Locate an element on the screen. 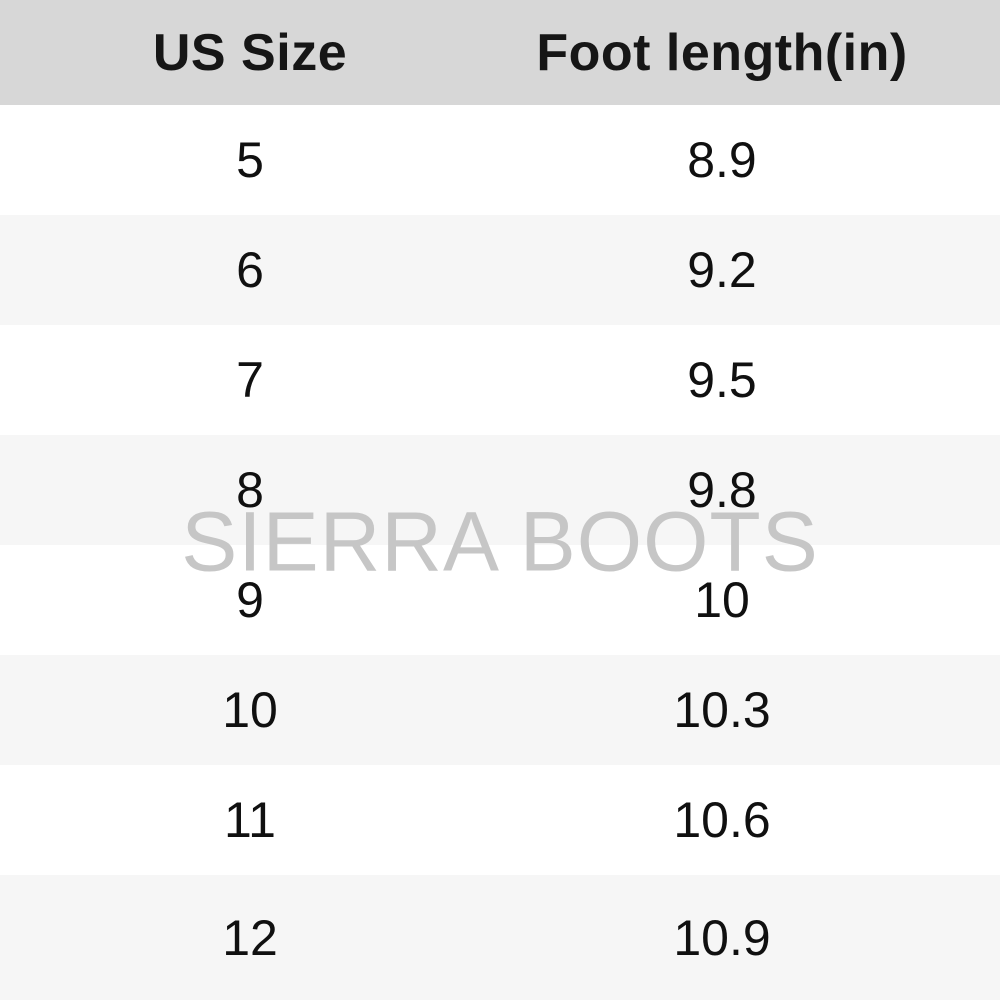 Image resolution: width=1000 pixels, height=1000 pixels. table-row: 5 8.9 is located at coordinates (500, 160).